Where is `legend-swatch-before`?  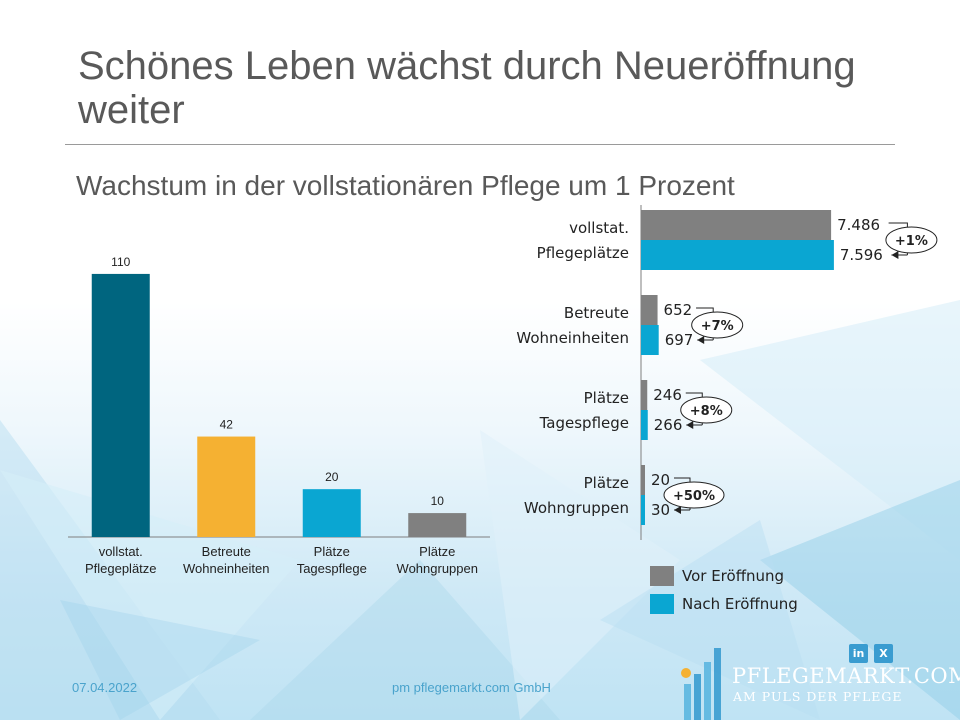 legend-swatch-before is located at coordinates (662, 576).